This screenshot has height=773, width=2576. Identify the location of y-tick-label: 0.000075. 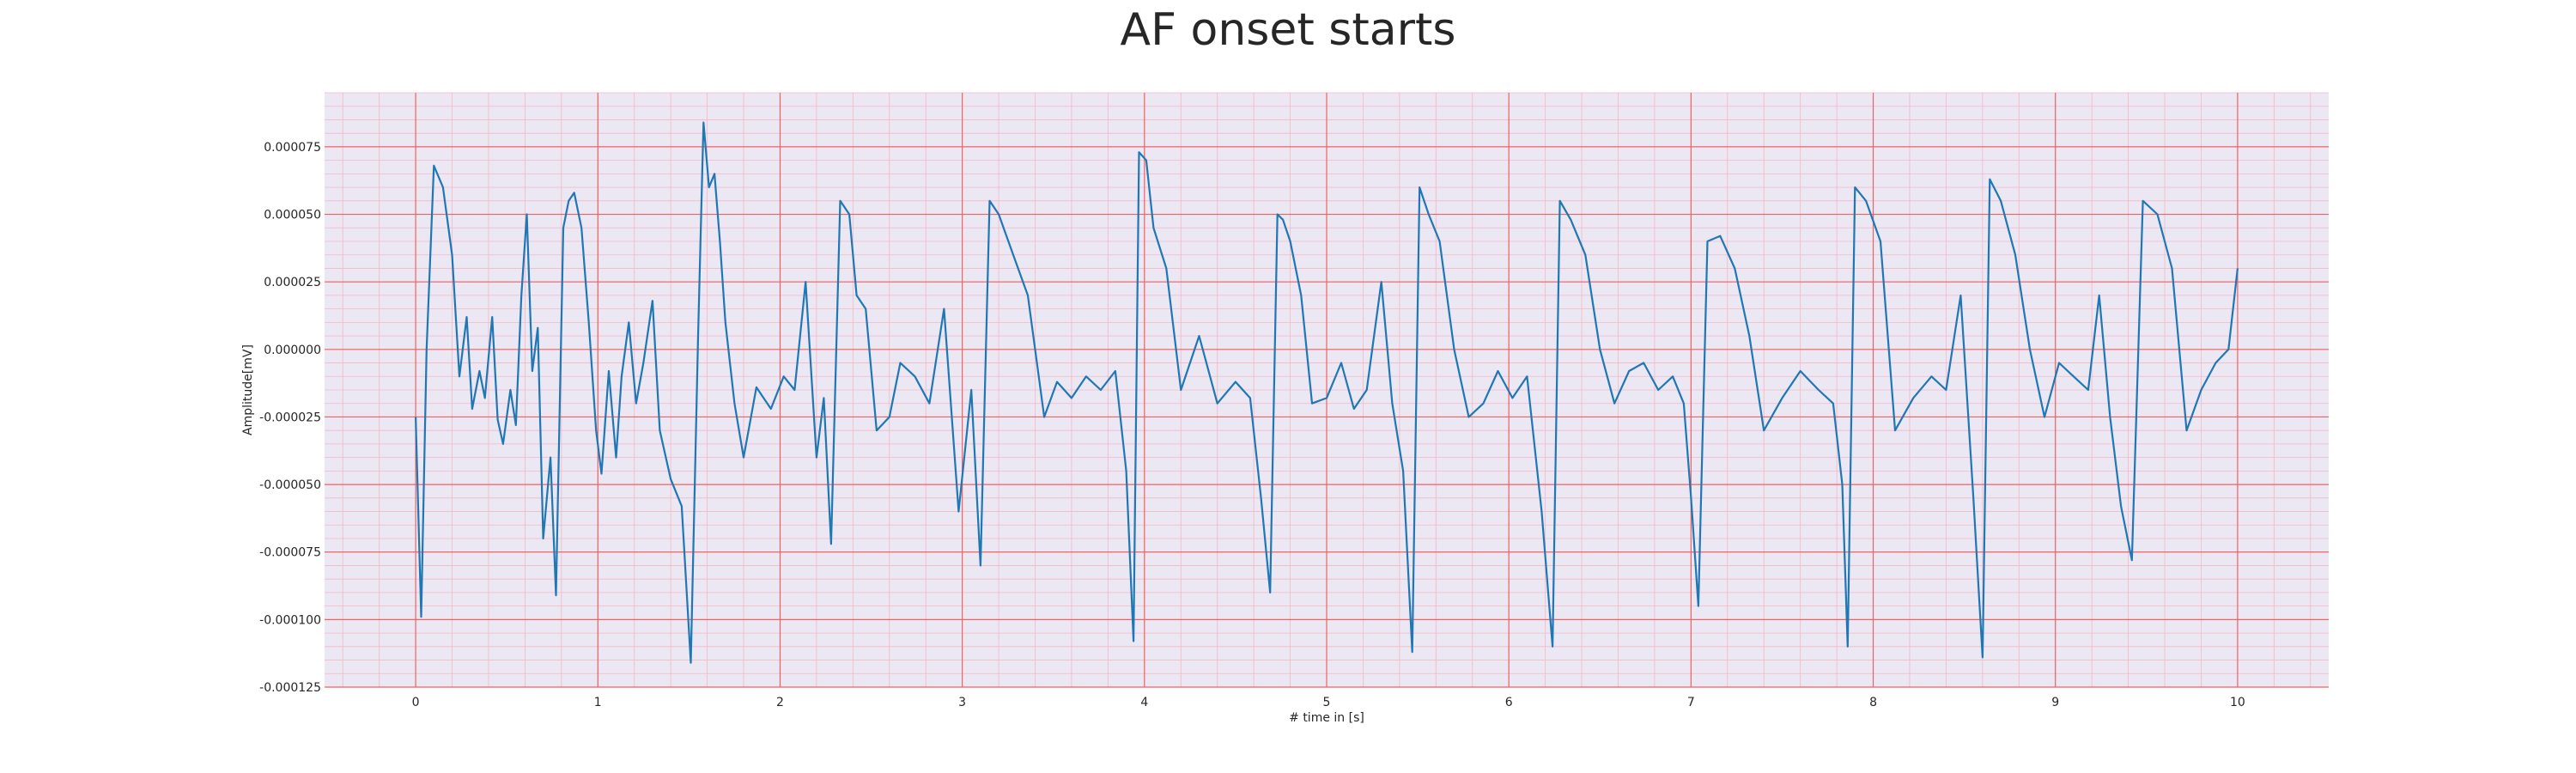
(292, 148).